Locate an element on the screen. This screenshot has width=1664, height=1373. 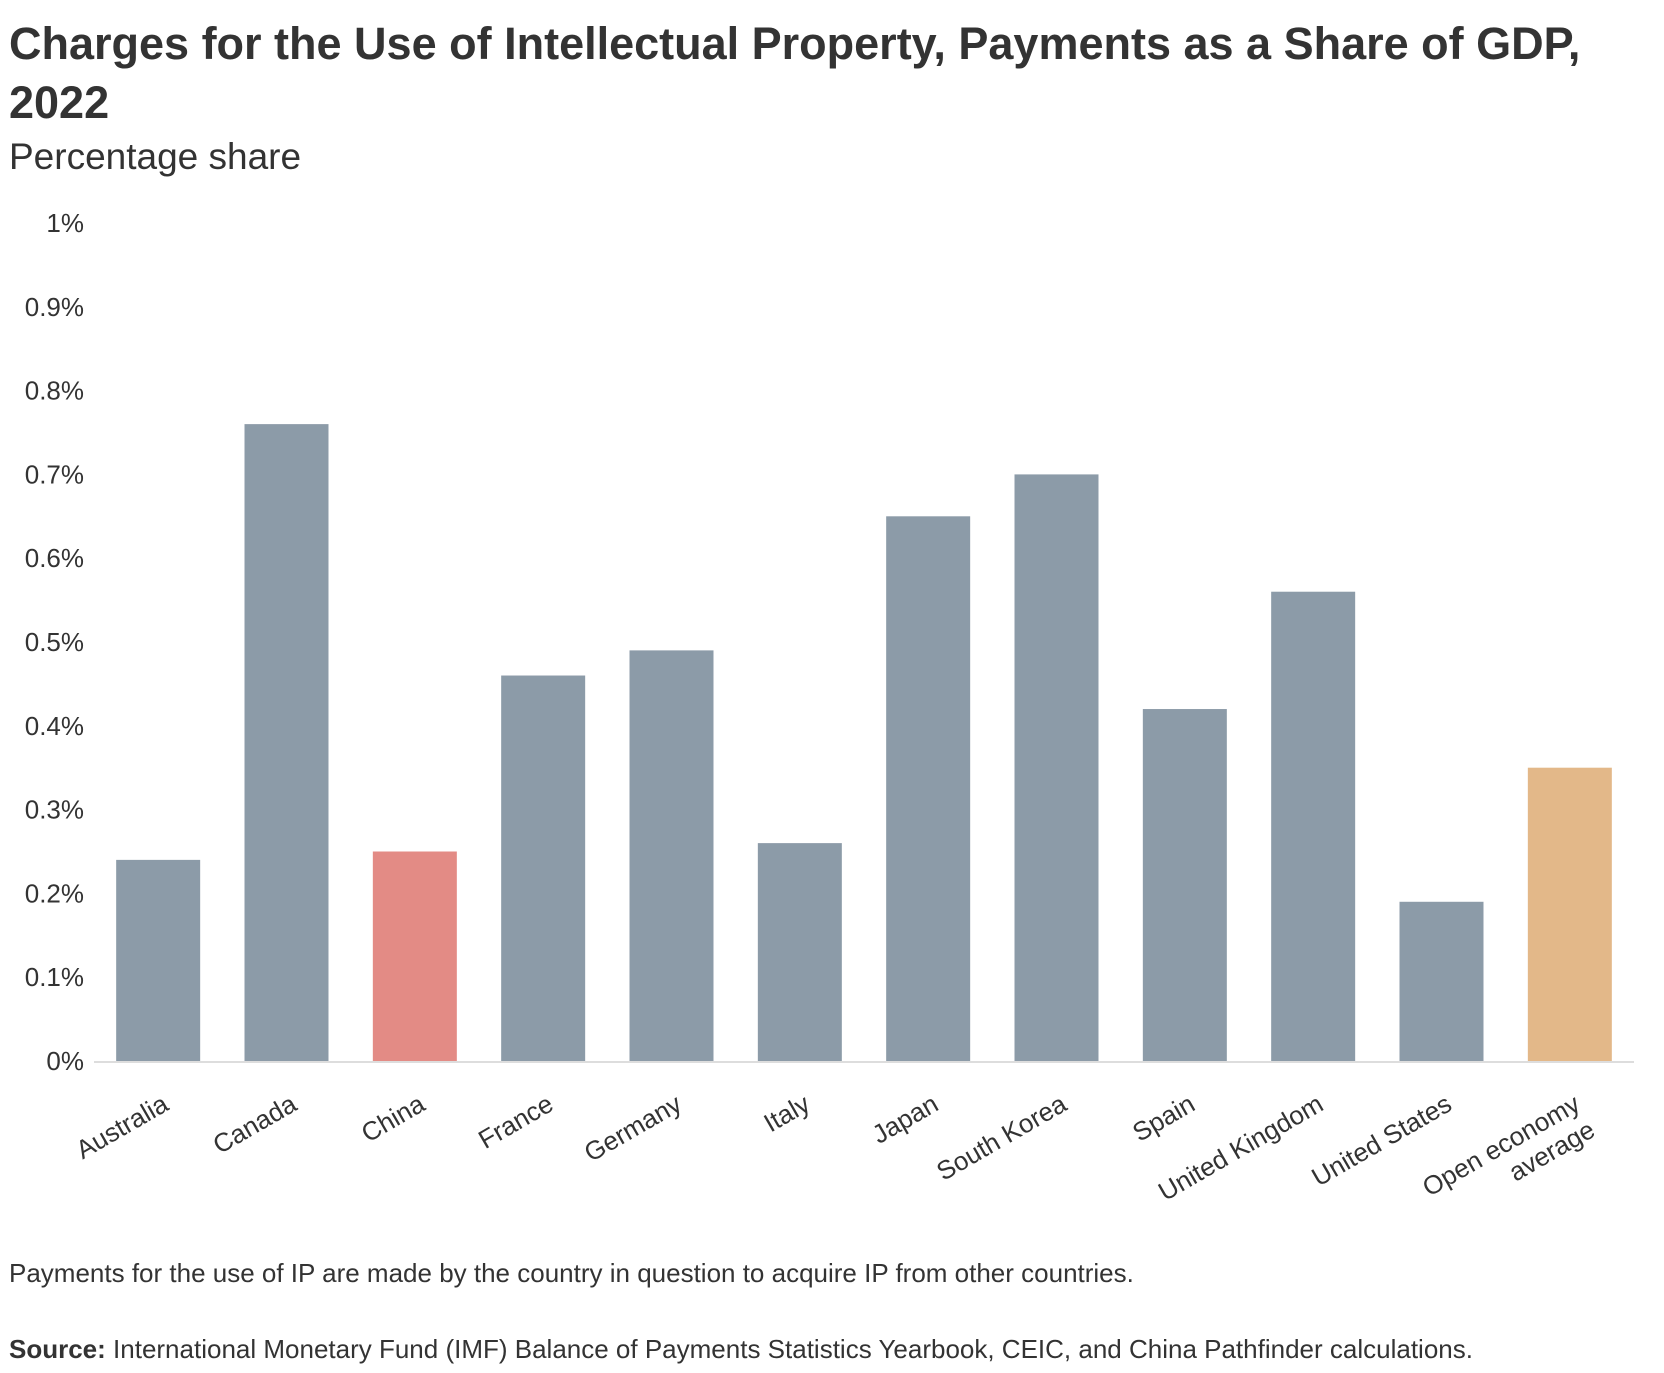
bar-canada is located at coordinates (286, 742).